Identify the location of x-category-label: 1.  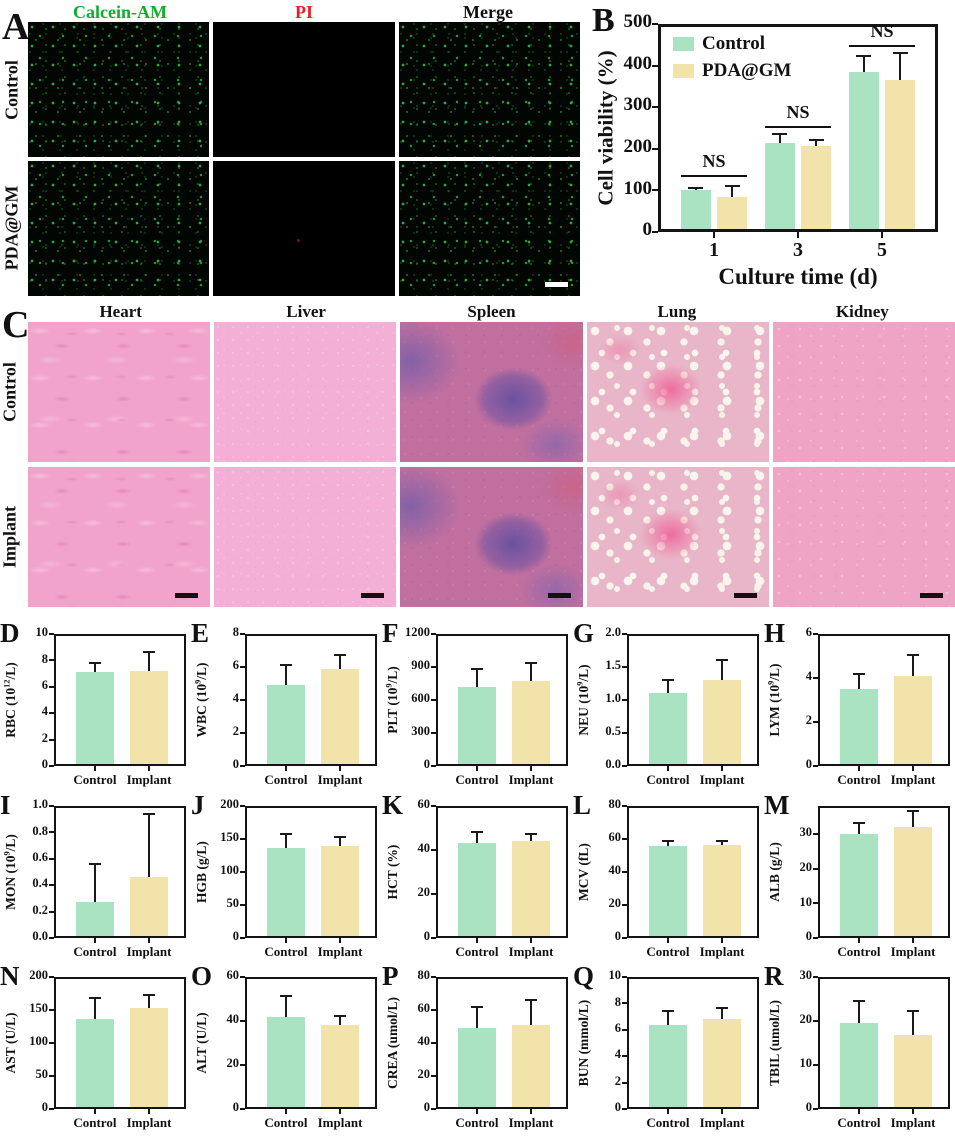
(714, 250).